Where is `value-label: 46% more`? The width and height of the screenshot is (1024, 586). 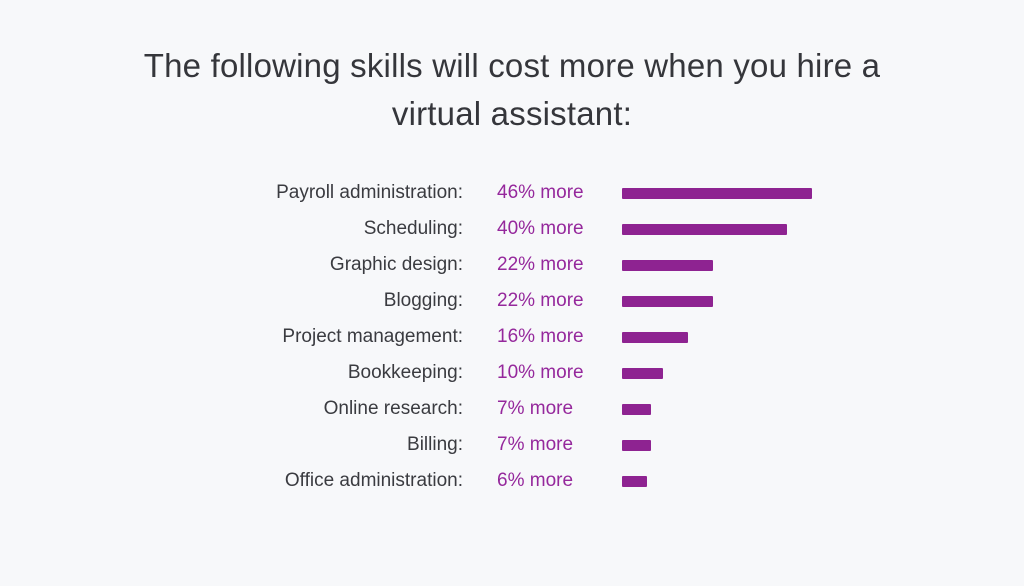 value-label: 46% more is located at coordinates (540, 192).